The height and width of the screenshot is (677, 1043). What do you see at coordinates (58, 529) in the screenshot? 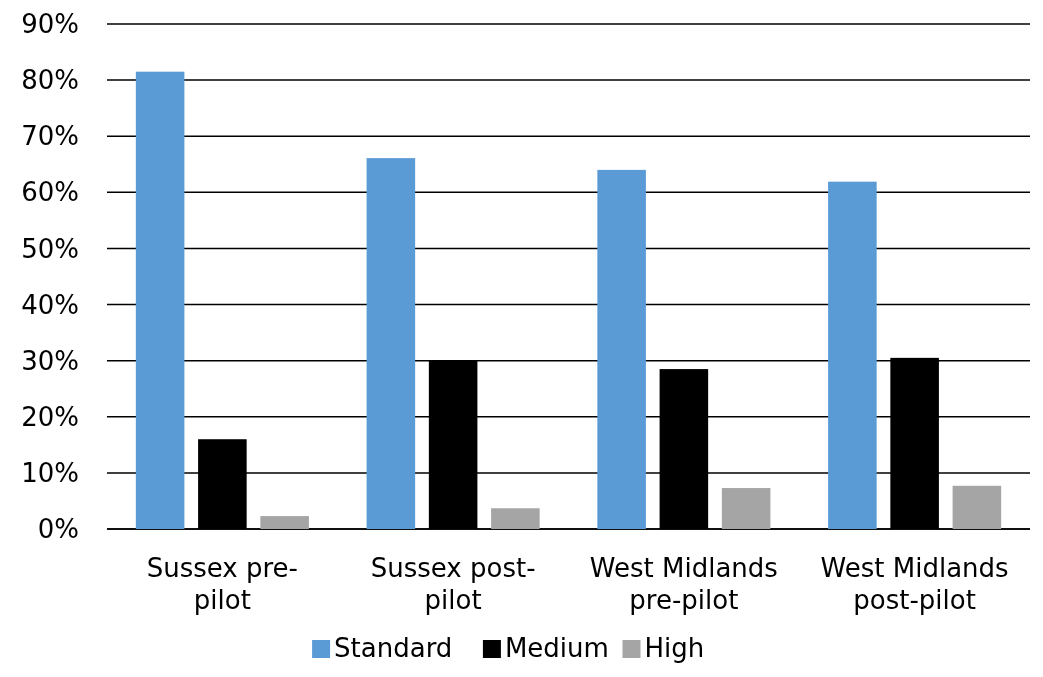
I see `y-tick-label: 0%` at bounding box center [58, 529].